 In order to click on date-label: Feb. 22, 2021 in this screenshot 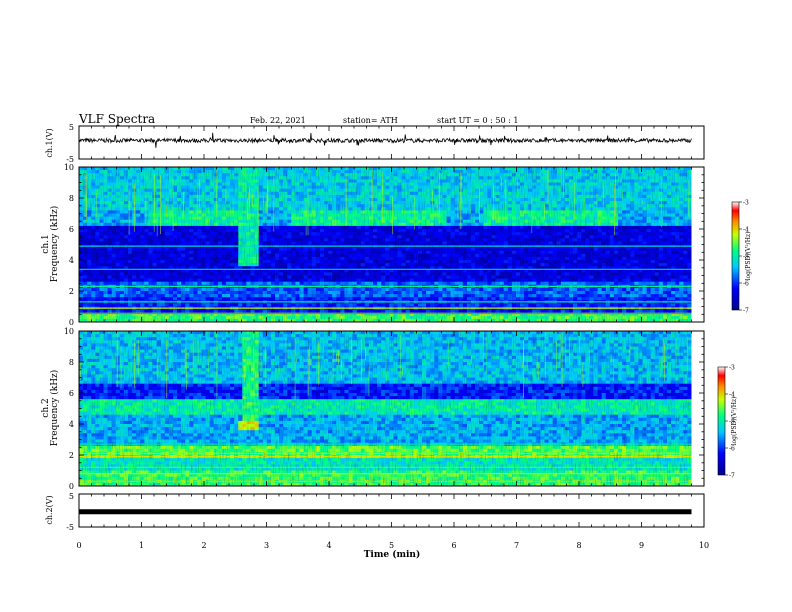, I will do `click(278, 120)`.